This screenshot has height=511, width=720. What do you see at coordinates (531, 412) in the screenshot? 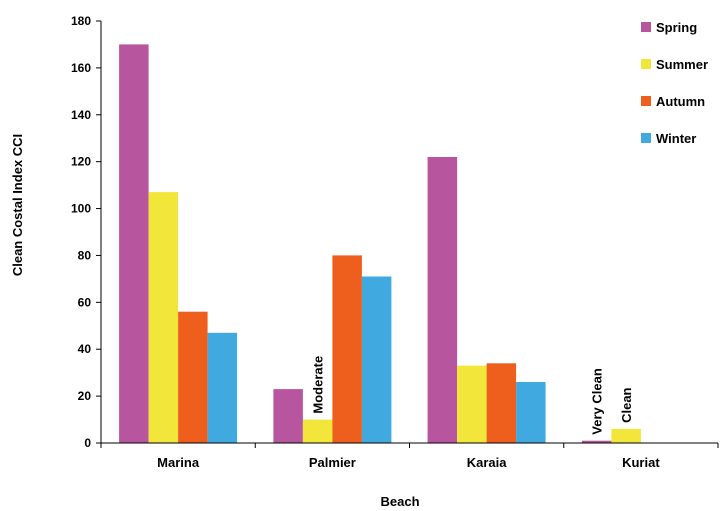
I see `bar-winter-karaia` at bounding box center [531, 412].